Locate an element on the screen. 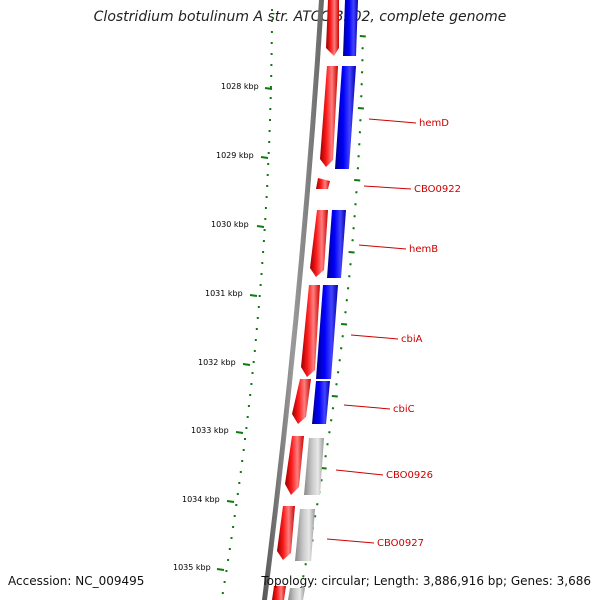  accession-text: Accession: NC_009495 is located at coordinates (76, 581).